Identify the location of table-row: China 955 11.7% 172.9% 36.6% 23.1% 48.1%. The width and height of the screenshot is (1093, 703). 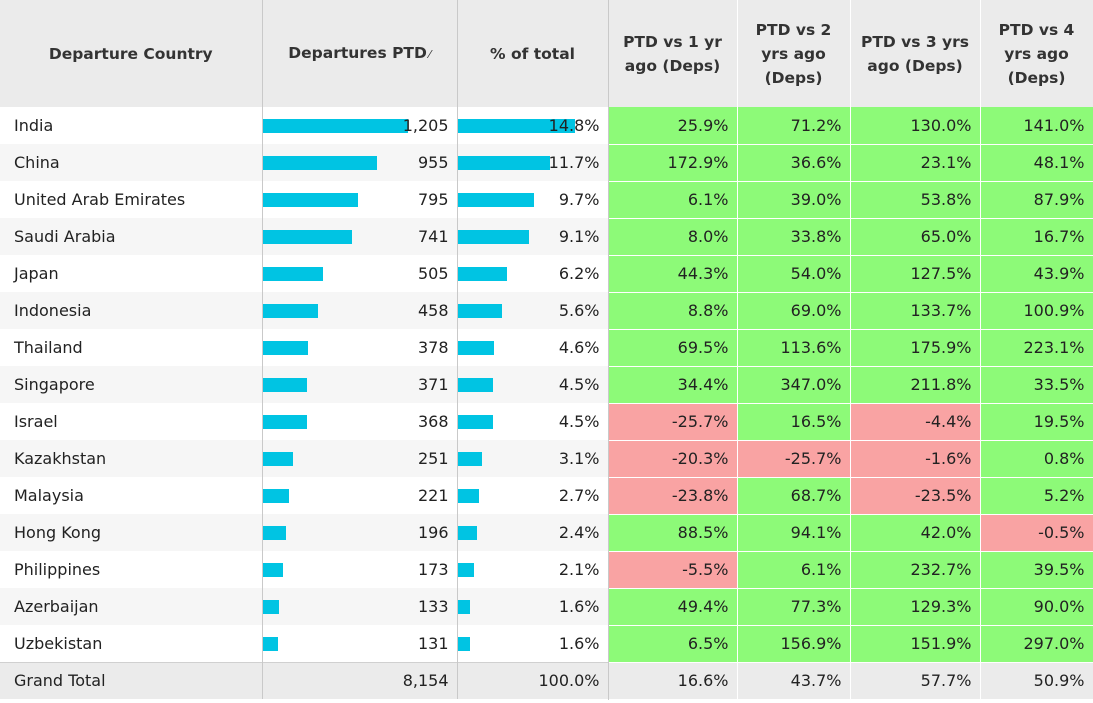
(546, 163).